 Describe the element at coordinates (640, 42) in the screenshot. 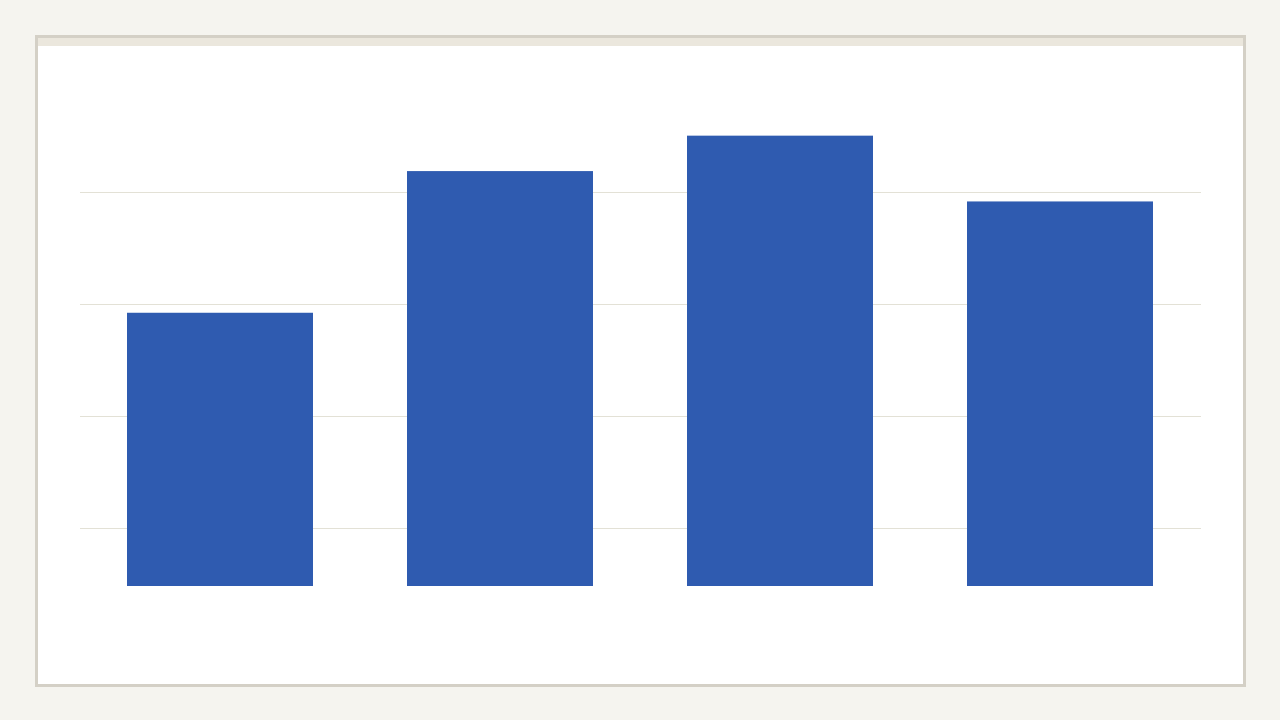

I see `frame-header-strip` at that location.